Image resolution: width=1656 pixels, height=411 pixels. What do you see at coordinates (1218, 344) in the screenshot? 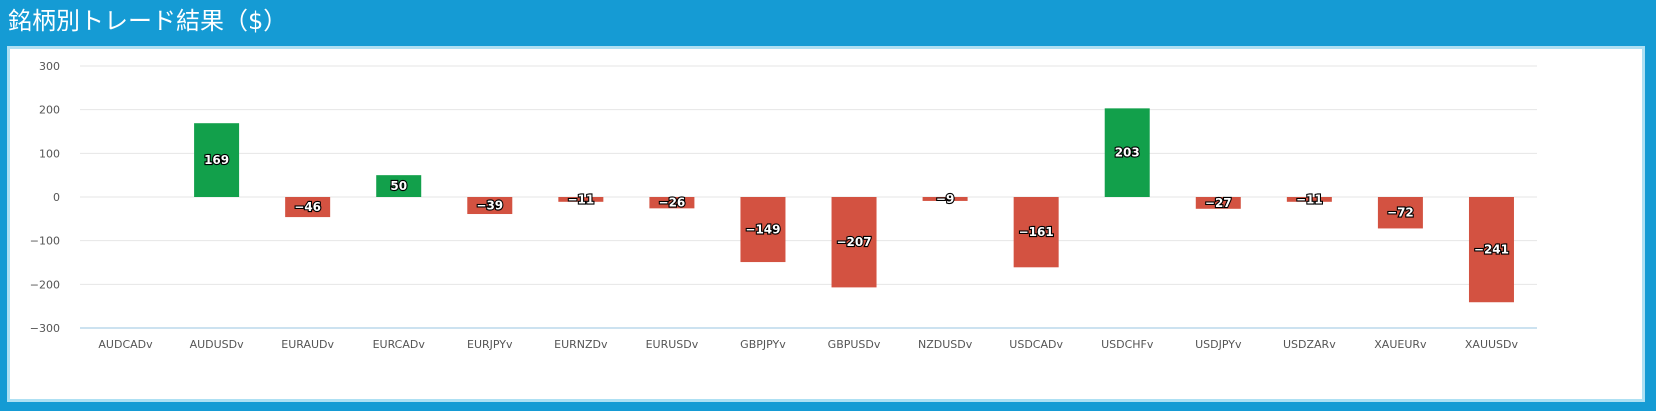
I see `x-category-label: USDJPYv` at bounding box center [1218, 344].